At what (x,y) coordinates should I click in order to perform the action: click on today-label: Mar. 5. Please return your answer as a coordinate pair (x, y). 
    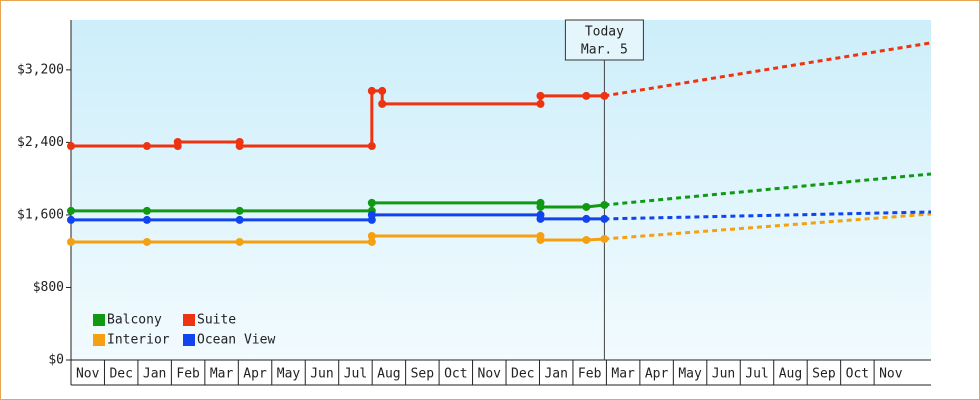
    Looking at the image, I should click on (604, 50).